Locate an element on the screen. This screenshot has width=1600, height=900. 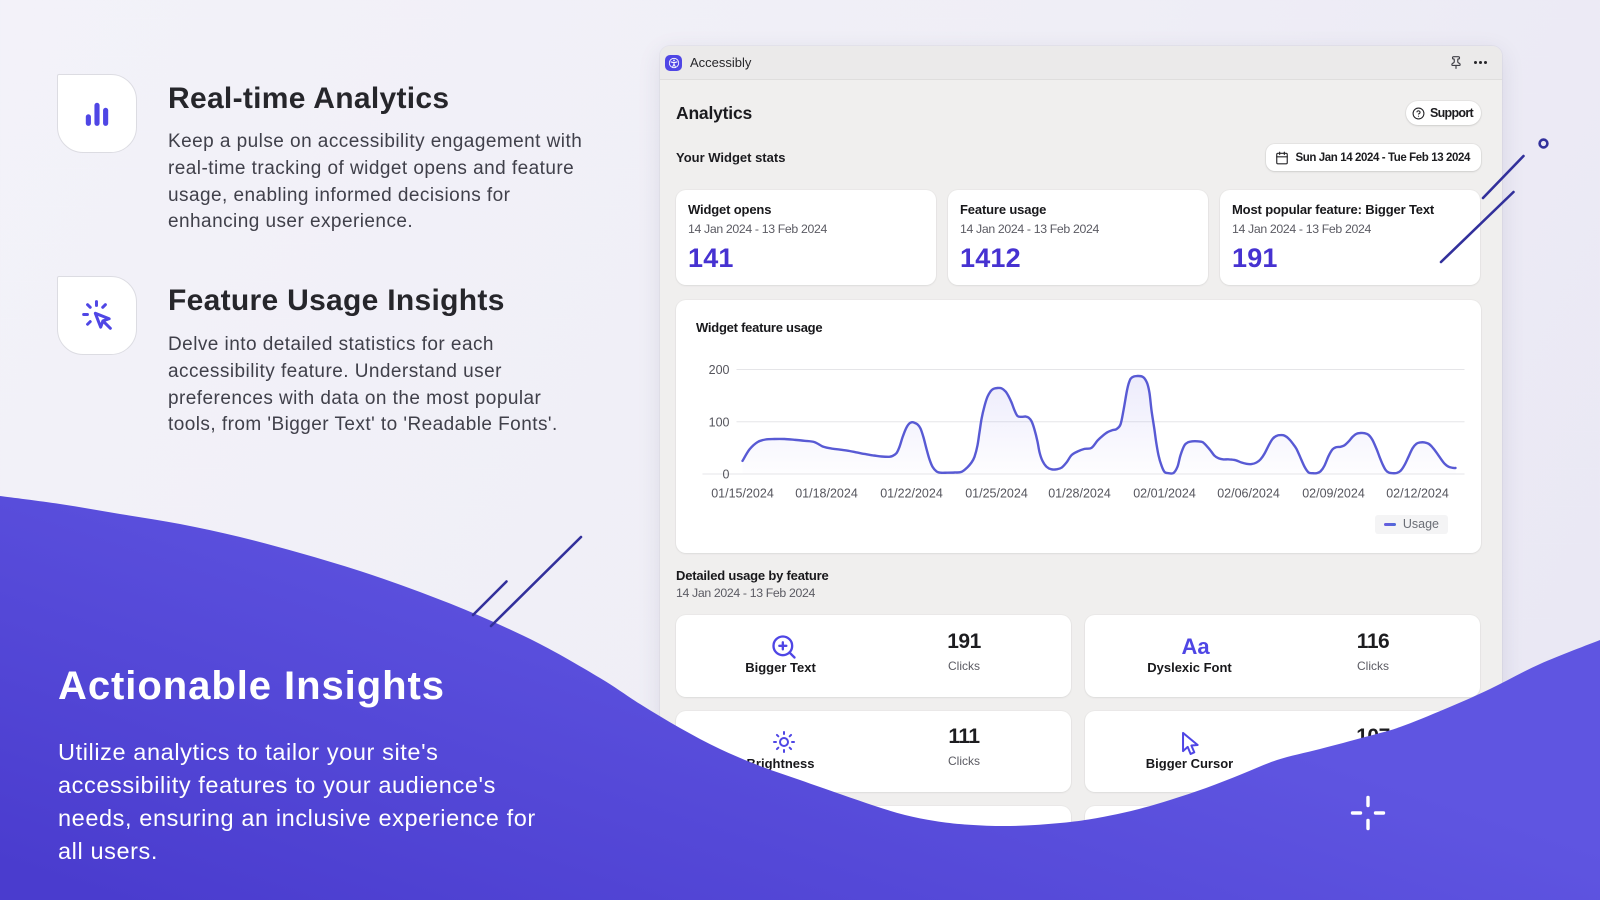
svg-text: 02/06/2024 is located at coordinates (1248, 494).